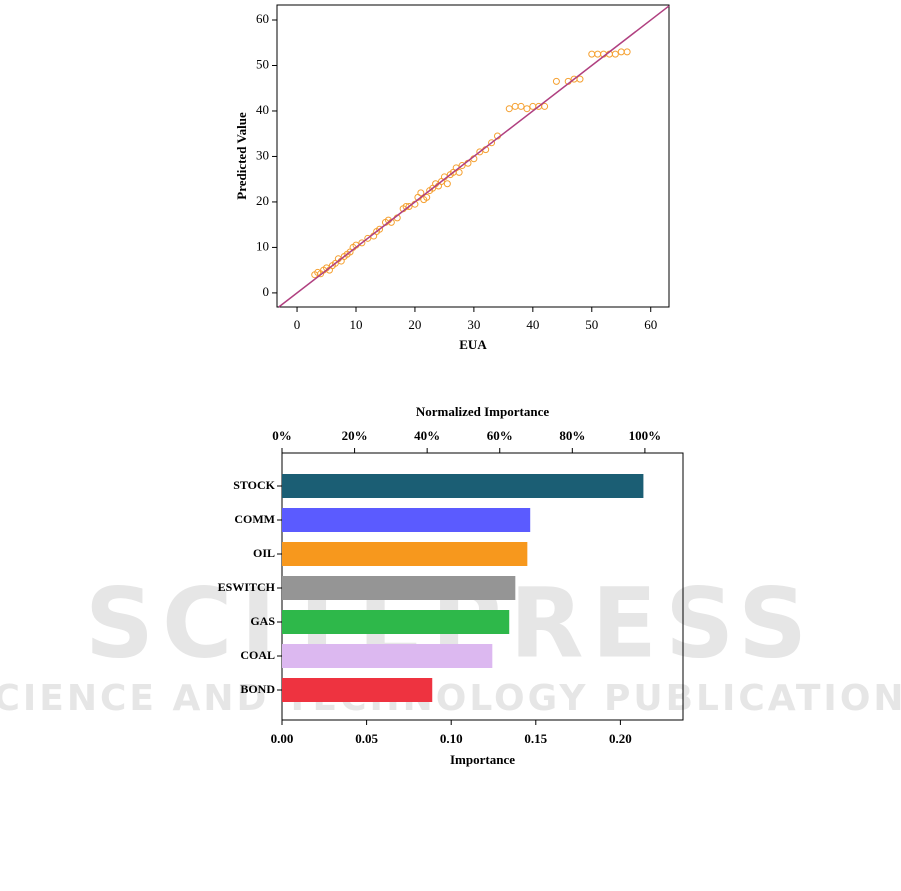 The width and height of the screenshot is (901, 891). Describe the element at coordinates (532, 324) in the screenshot. I see `x-tick-label: 40` at that location.